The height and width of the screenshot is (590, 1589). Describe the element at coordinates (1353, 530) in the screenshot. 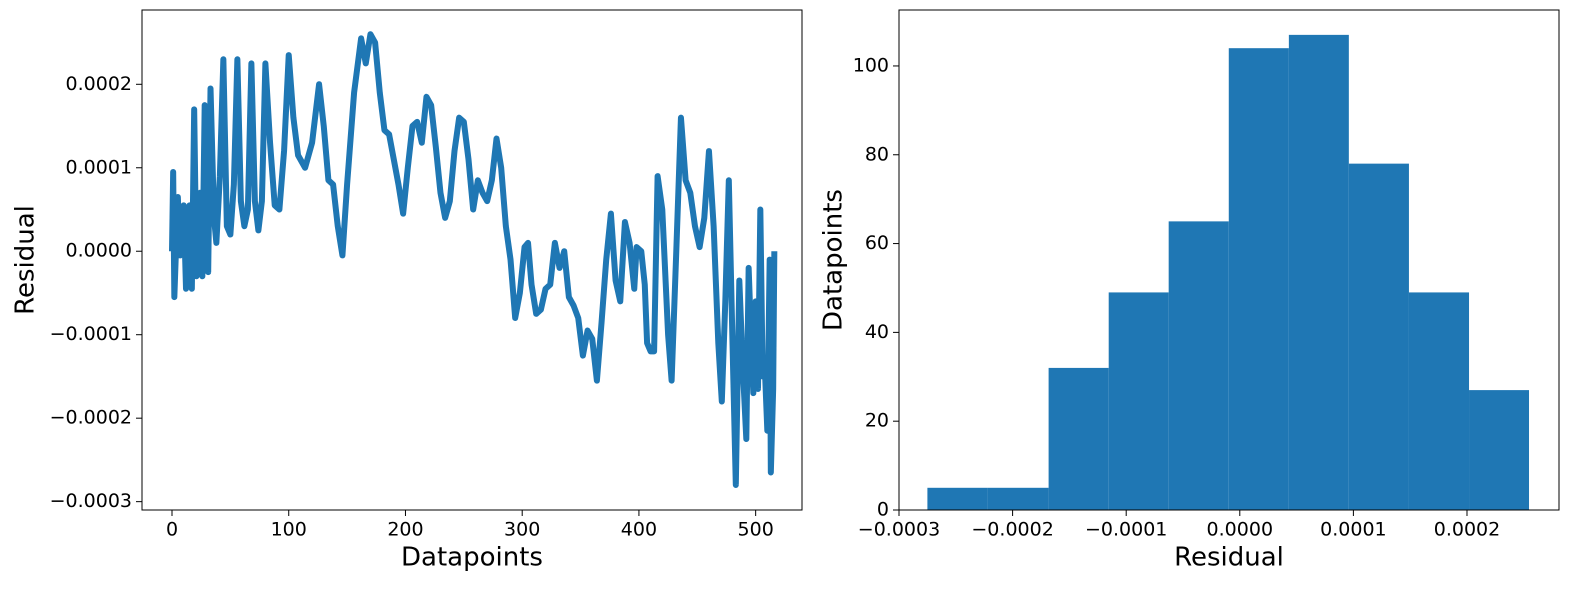

I see `x-tick-label: 0.0001` at that location.